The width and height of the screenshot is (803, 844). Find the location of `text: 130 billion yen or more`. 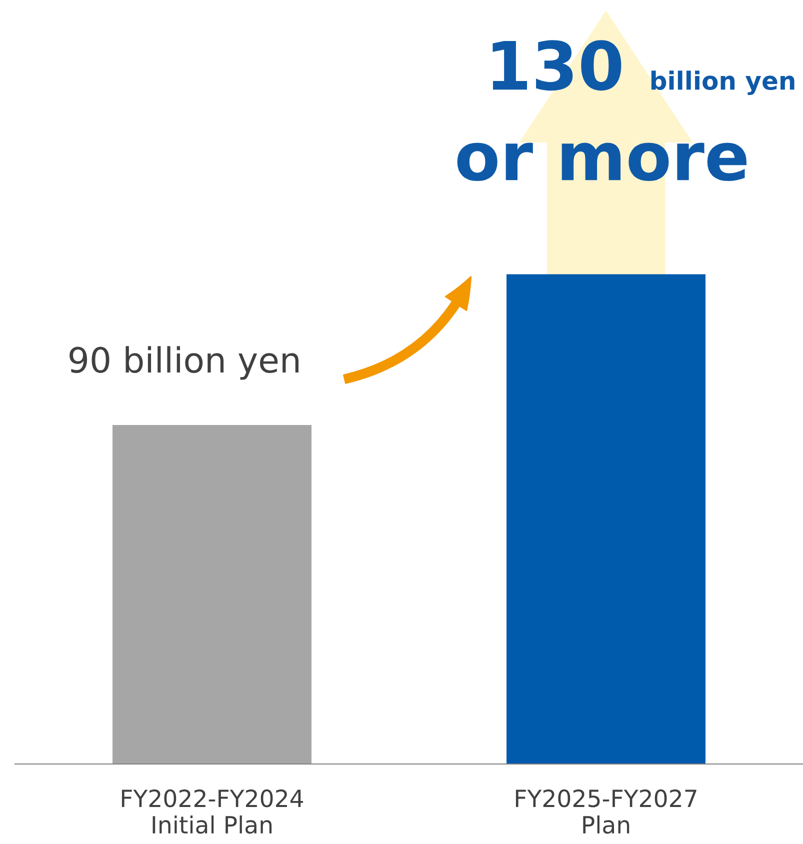

text: 130 billion yen or more is located at coordinates (625, 111).